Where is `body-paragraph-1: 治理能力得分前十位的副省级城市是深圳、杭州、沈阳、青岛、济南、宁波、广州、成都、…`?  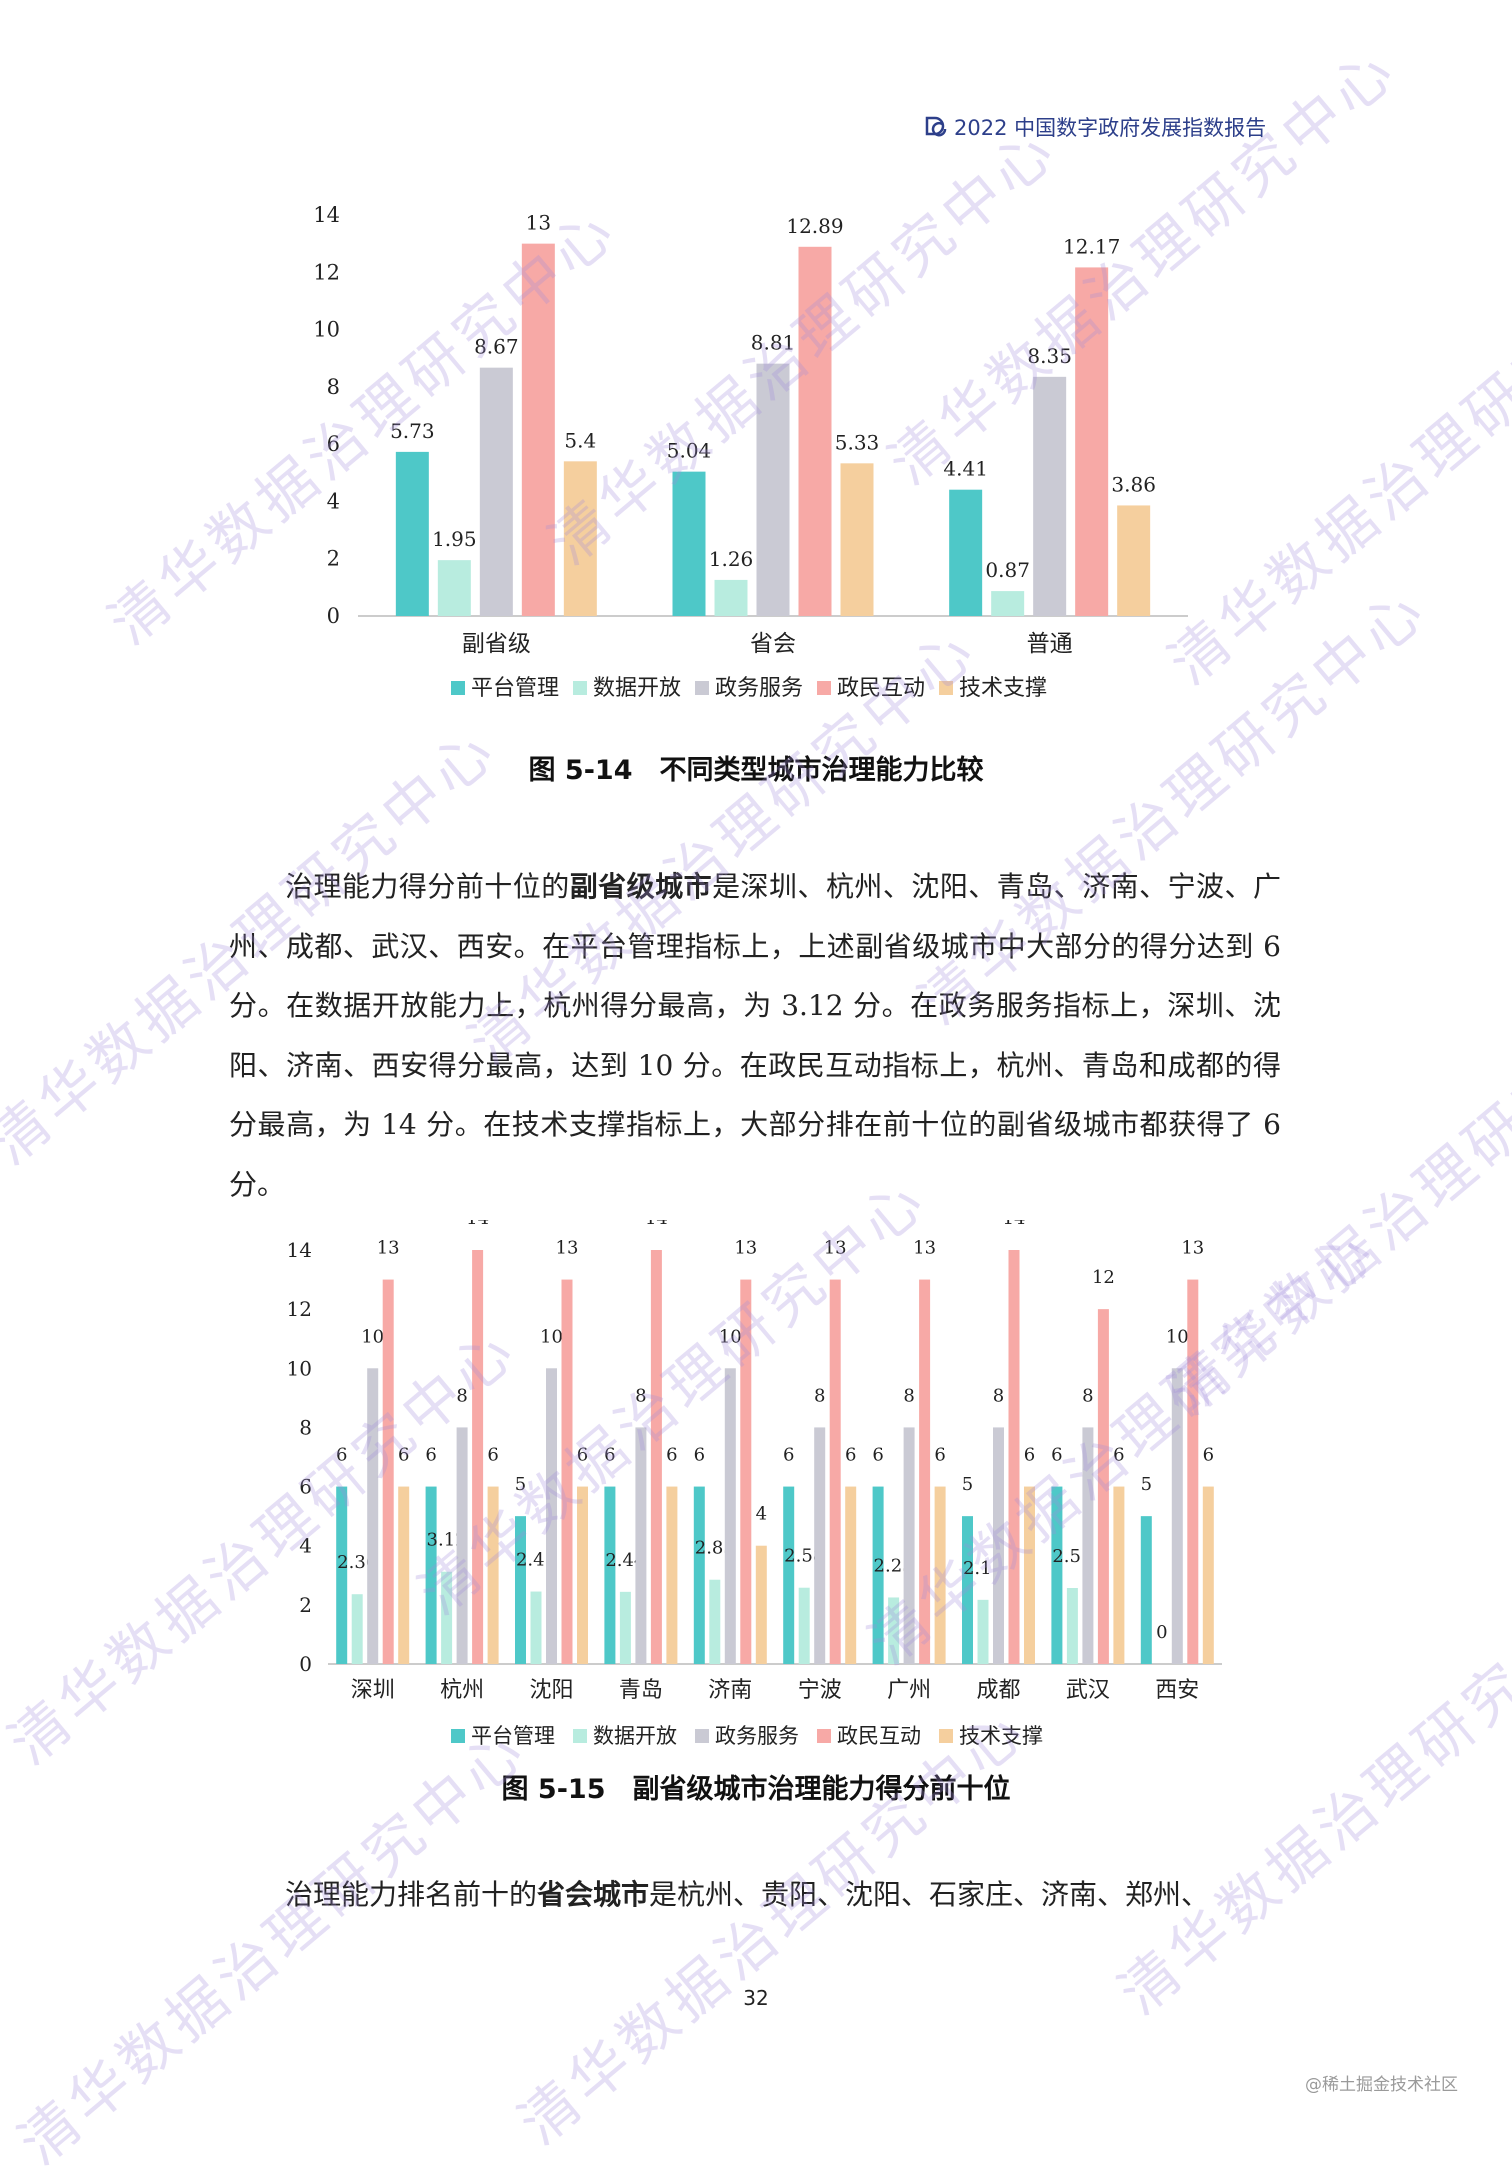
body-paragraph-1: 治理能力得分前十位的副省级城市是深圳、杭州、沈阳、青岛、济南、宁波、广州、成都、… is located at coordinates (755, 1035).